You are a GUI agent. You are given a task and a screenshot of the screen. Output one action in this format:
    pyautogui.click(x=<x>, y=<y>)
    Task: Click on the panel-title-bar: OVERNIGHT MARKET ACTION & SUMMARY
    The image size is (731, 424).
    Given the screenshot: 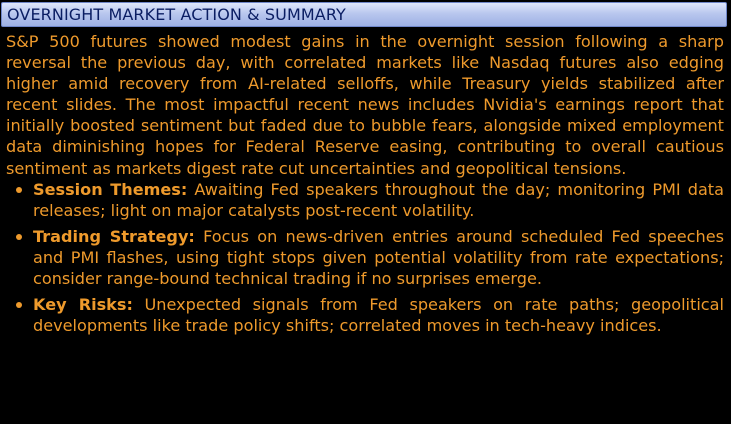 What is the action you would take?
    pyautogui.click(x=364, y=14)
    